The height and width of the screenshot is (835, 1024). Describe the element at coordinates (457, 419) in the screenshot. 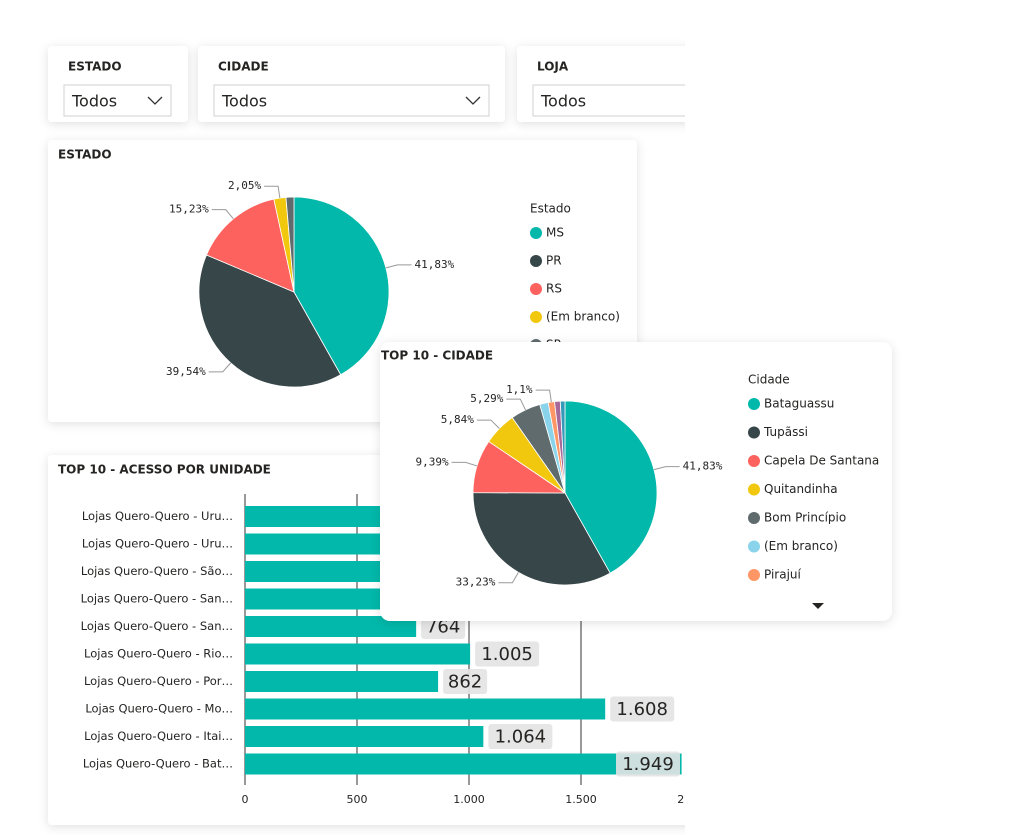

I see `data-label: 5,84%` at that location.